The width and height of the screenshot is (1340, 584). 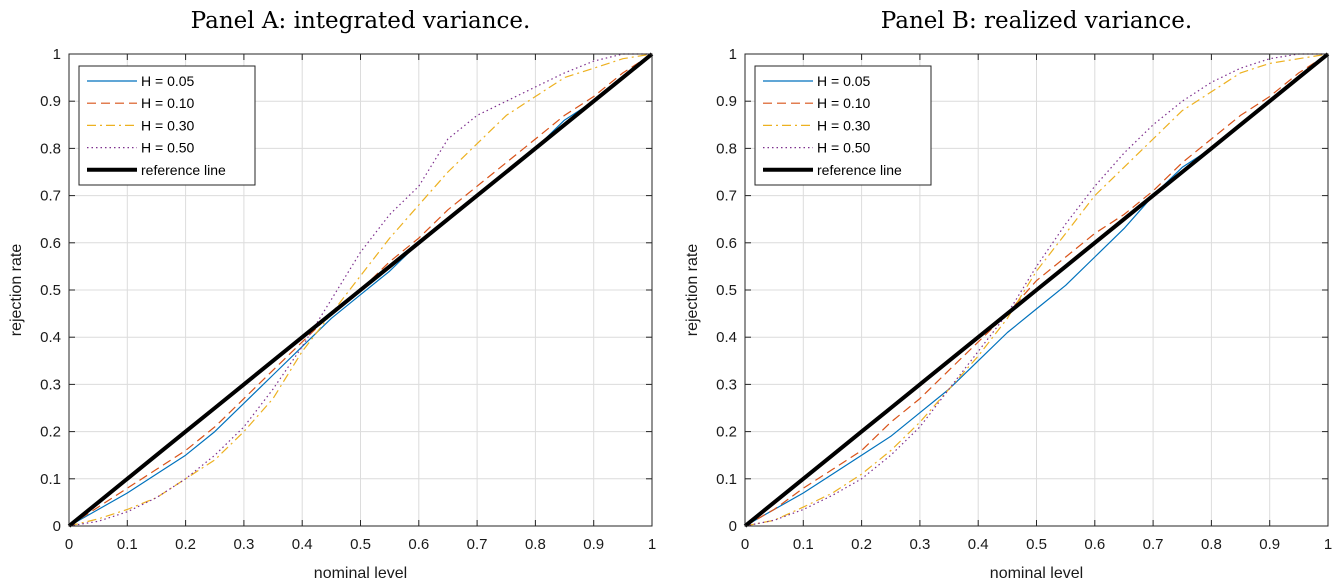 I want to click on panel-title: Panel A: integrated variance., so click(x=361, y=21).